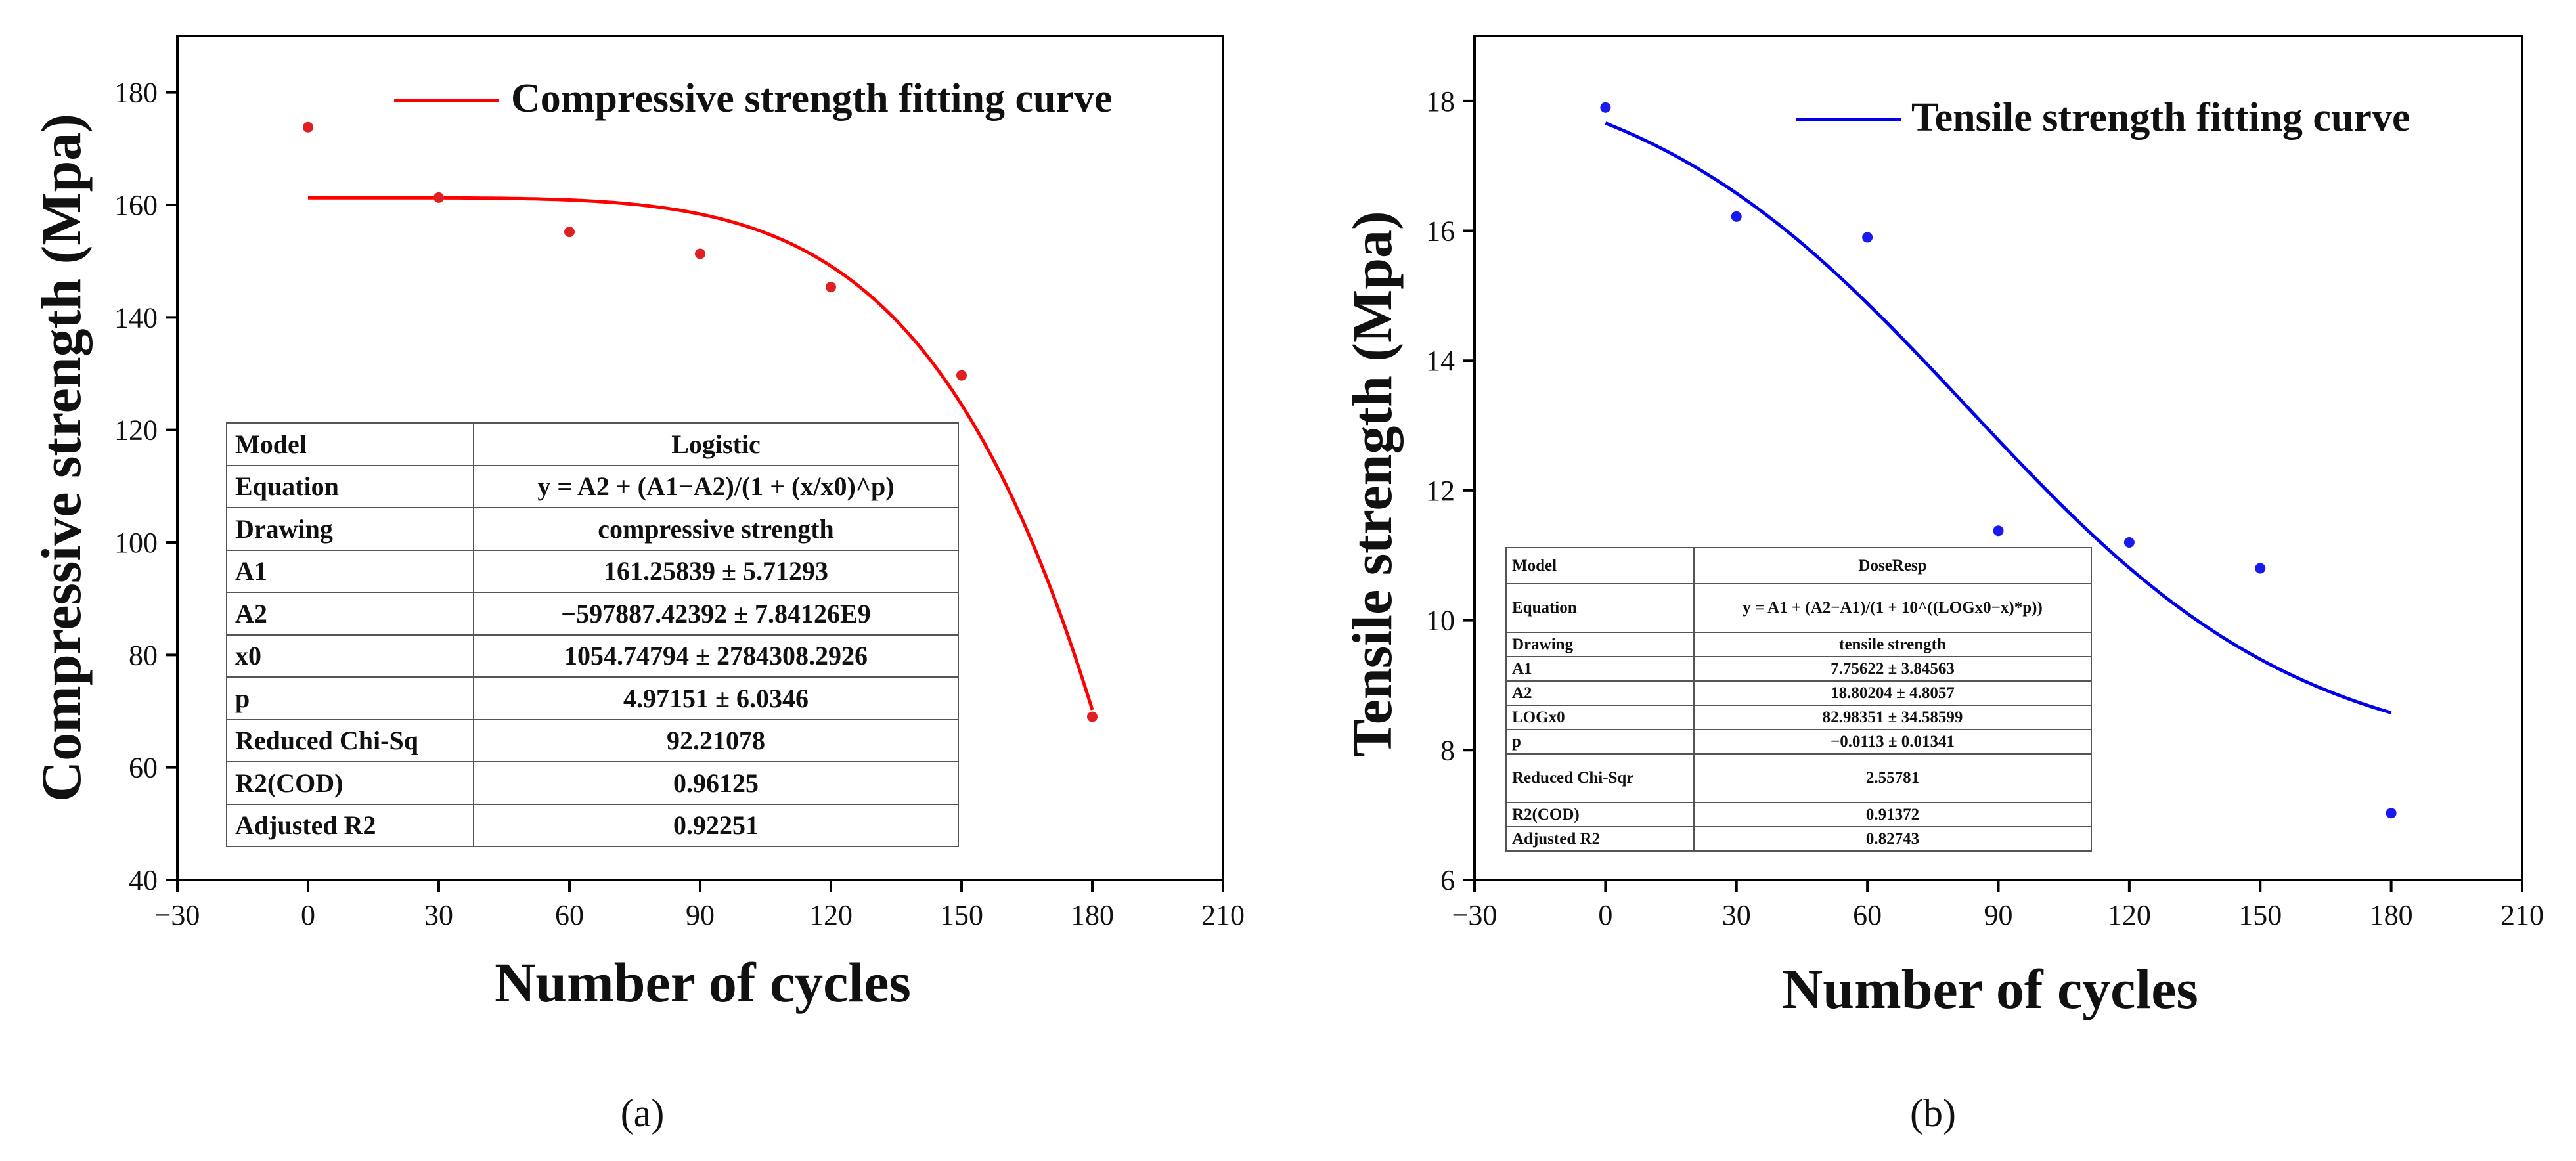 The image size is (2576, 1161). I want to click on fit-table-value: 0.96125, so click(716, 783).